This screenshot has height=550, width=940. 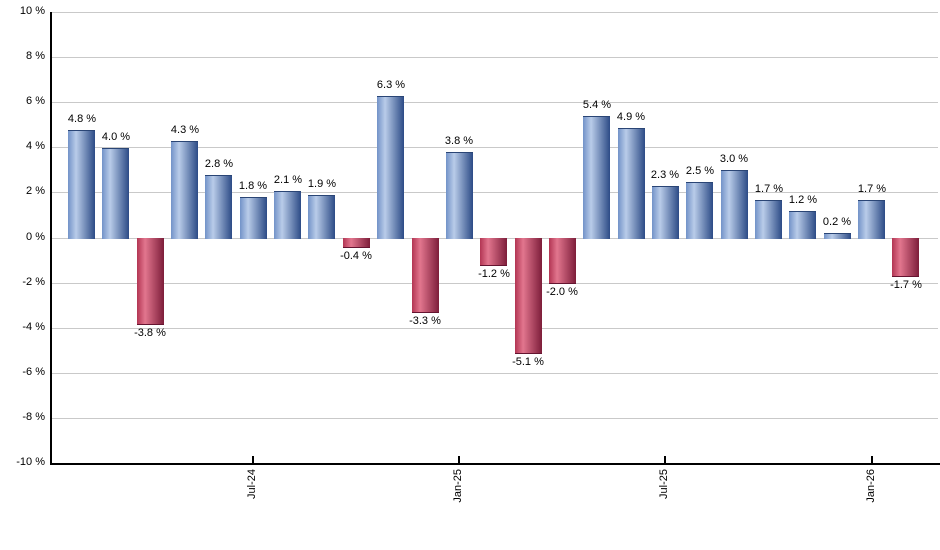 I want to click on bar-value-label: 3.8 %, so click(x=459, y=141).